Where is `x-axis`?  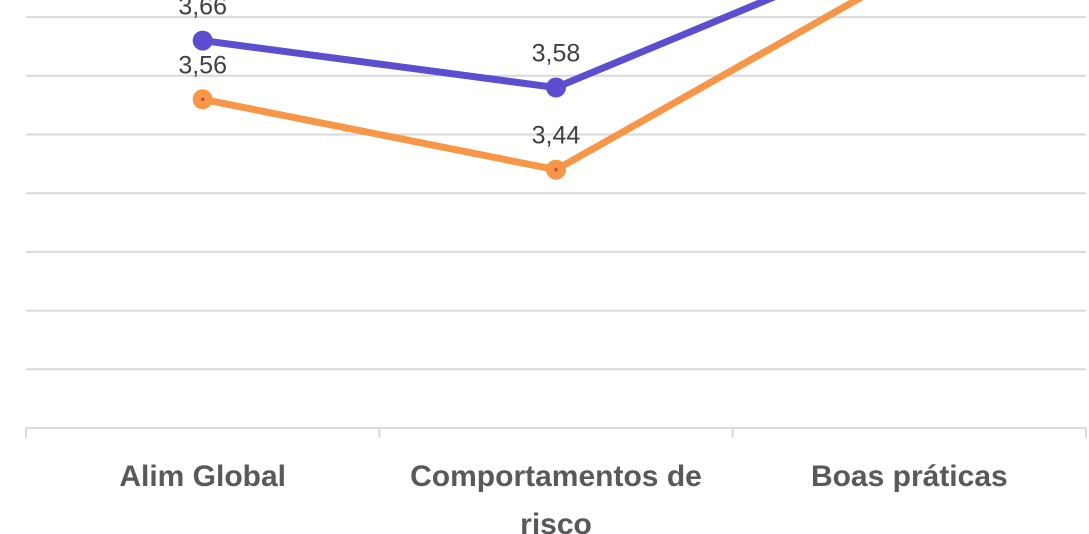
x-axis is located at coordinates (556, 432).